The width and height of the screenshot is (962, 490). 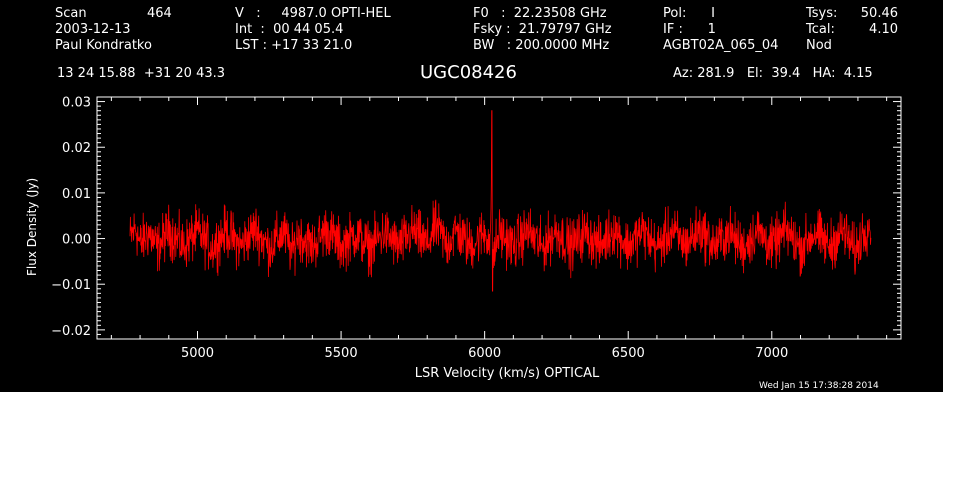 I want to click on nod-label: Nod, so click(x=819, y=45).